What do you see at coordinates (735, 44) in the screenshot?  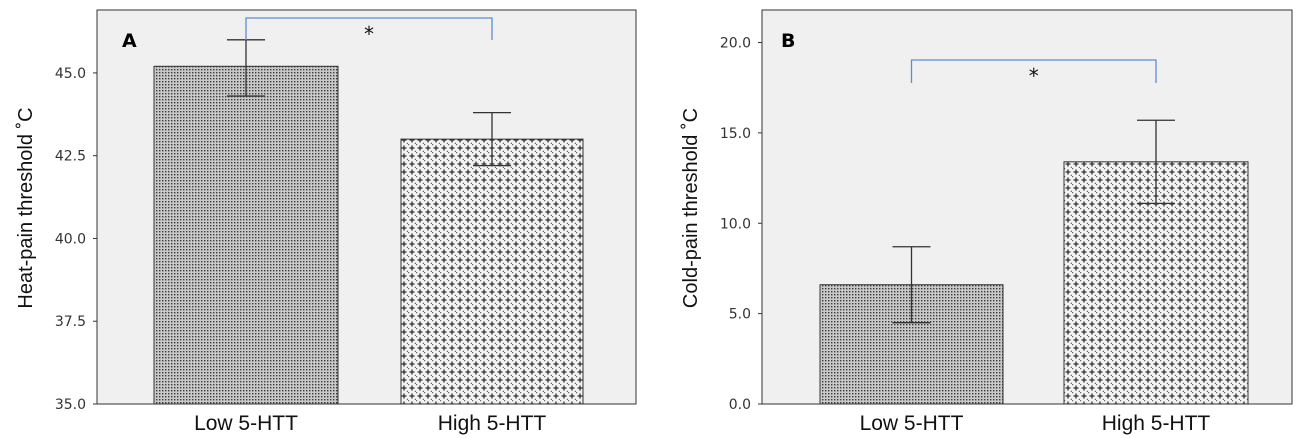 I see `y-tick-label: 20.0` at bounding box center [735, 44].